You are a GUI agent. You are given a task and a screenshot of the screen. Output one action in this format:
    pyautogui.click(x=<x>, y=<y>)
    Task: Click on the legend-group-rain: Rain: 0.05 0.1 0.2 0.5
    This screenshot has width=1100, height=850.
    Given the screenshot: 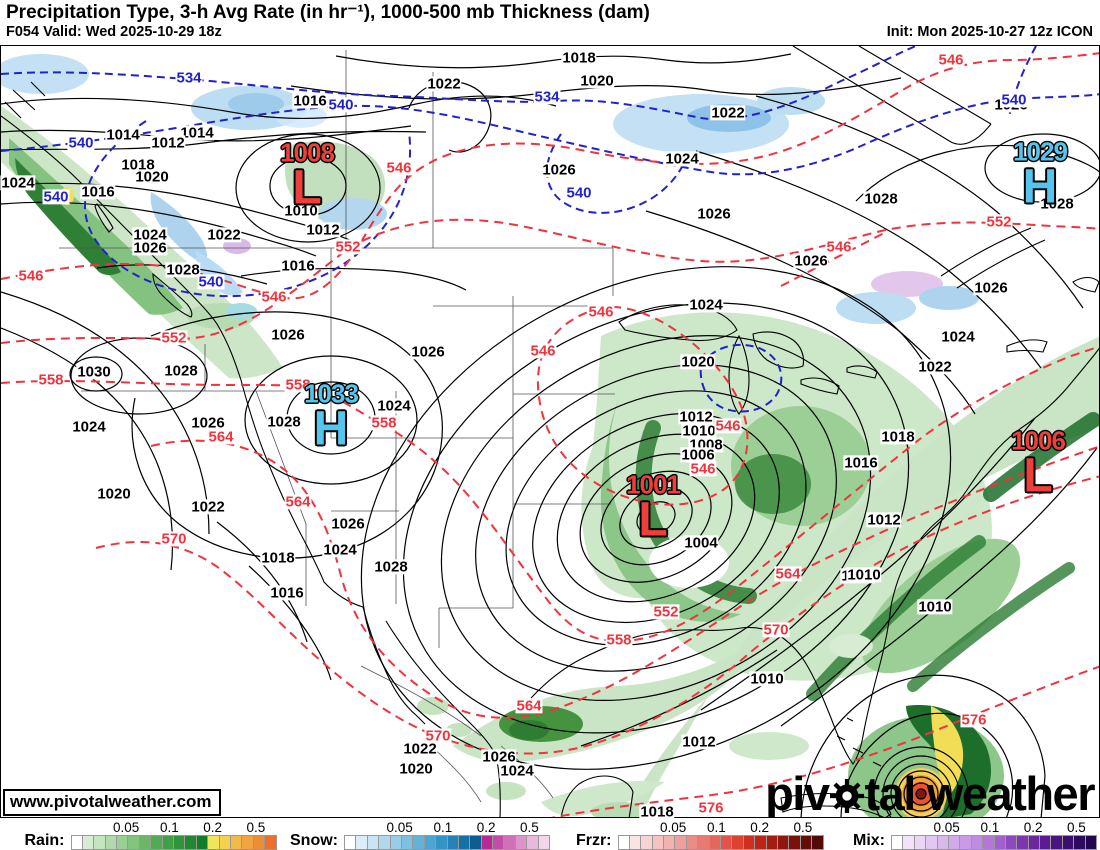 What is the action you would take?
    pyautogui.click(x=140, y=834)
    